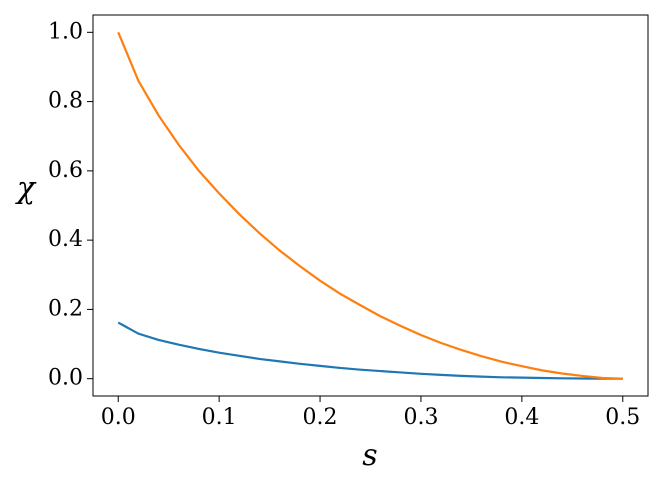 The image size is (664, 491). Describe the element at coordinates (521, 417) in the screenshot. I see `x-tick-label: 0.4` at that location.